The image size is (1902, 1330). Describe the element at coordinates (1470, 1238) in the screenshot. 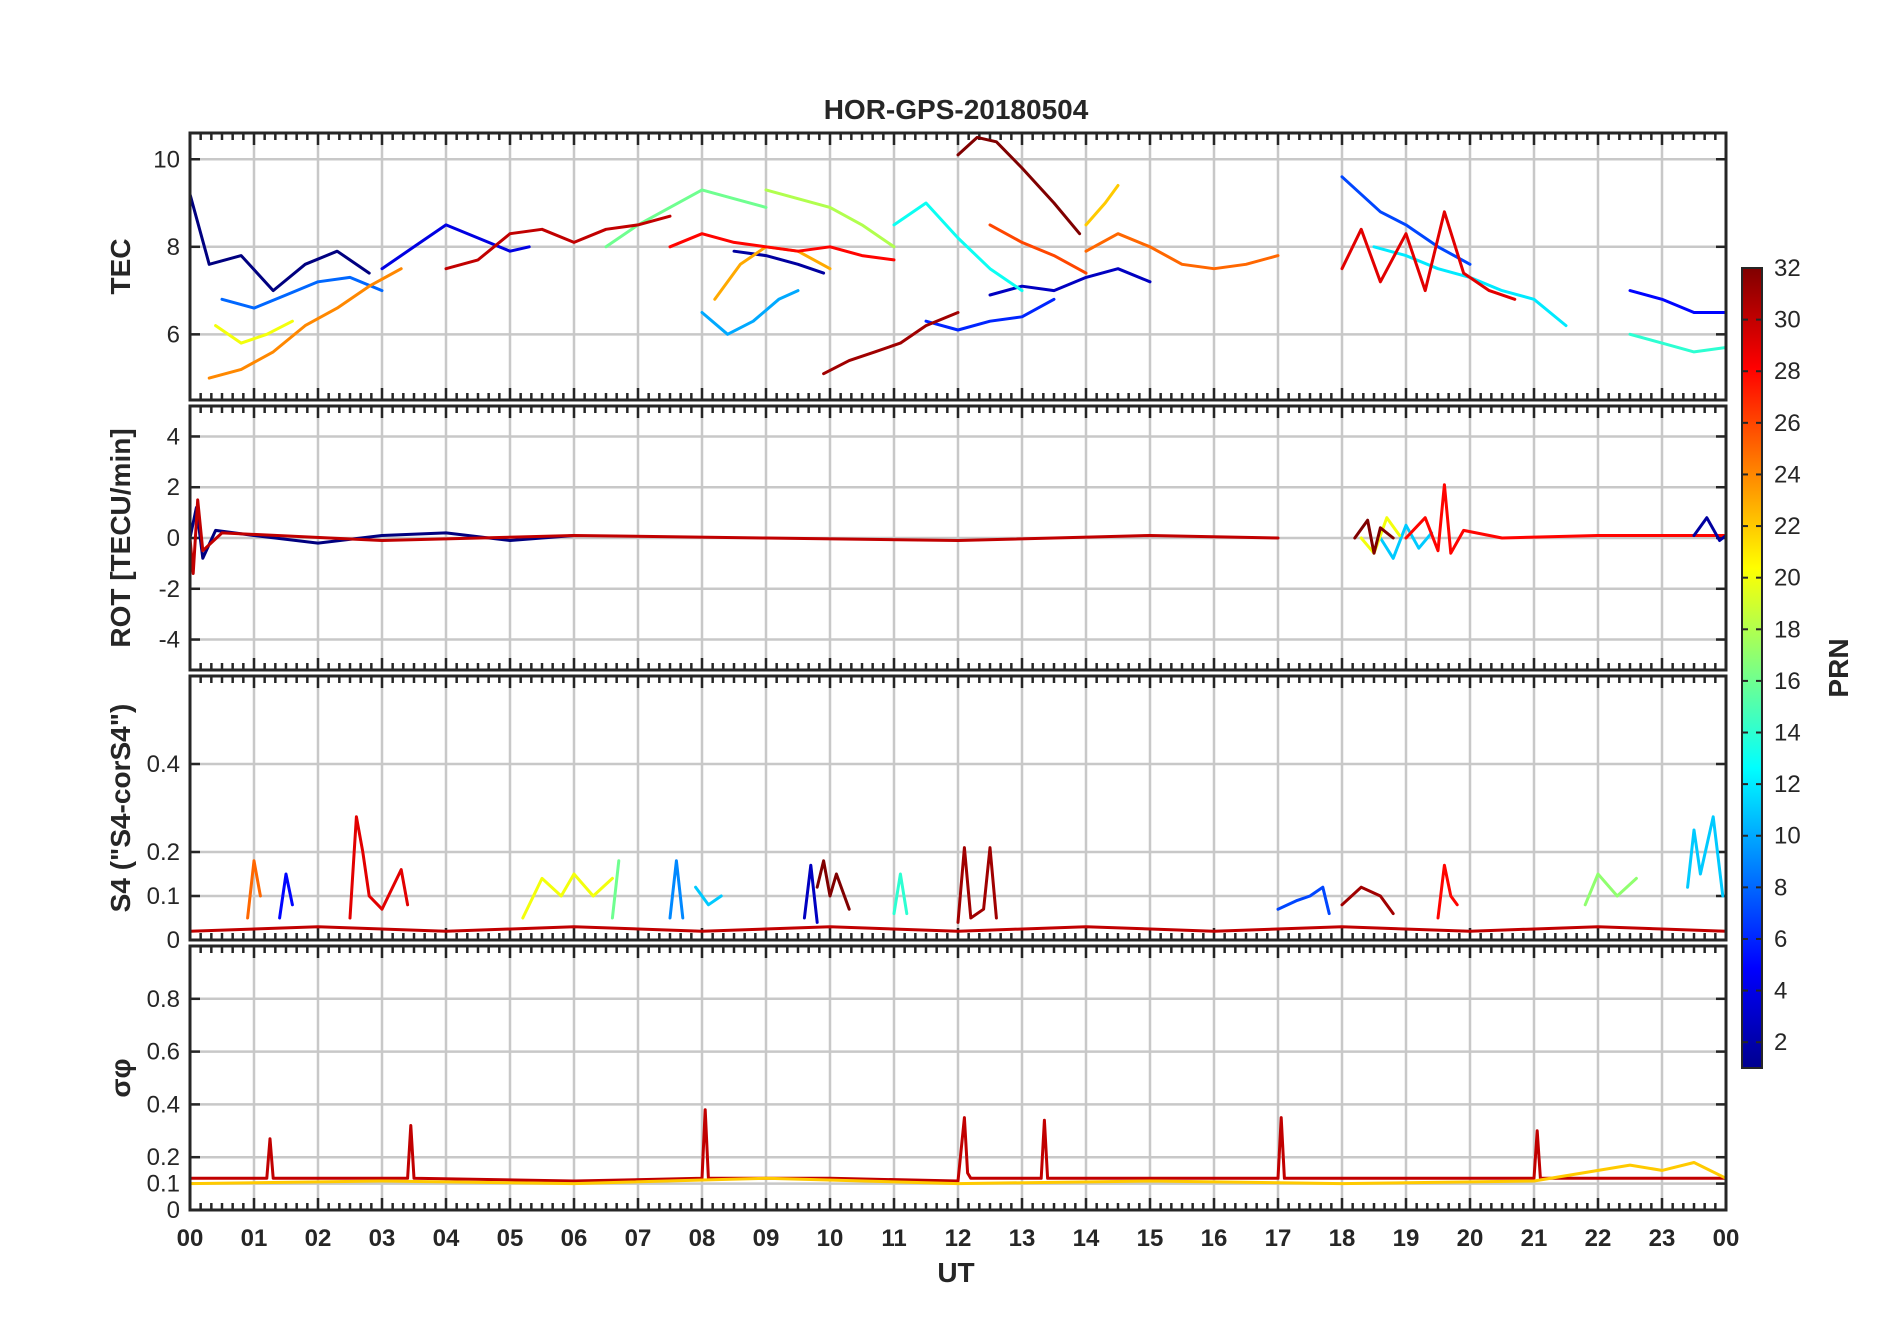

I see `x-tick-label: 20` at that location.